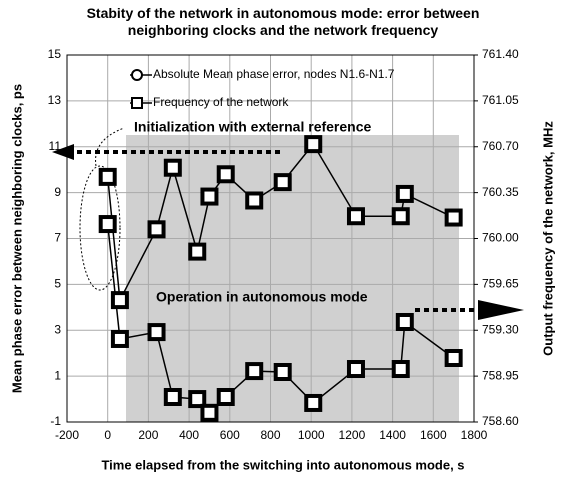 The width and height of the screenshot is (563, 480). I want to click on x-tick-label: 200, so click(148, 435).